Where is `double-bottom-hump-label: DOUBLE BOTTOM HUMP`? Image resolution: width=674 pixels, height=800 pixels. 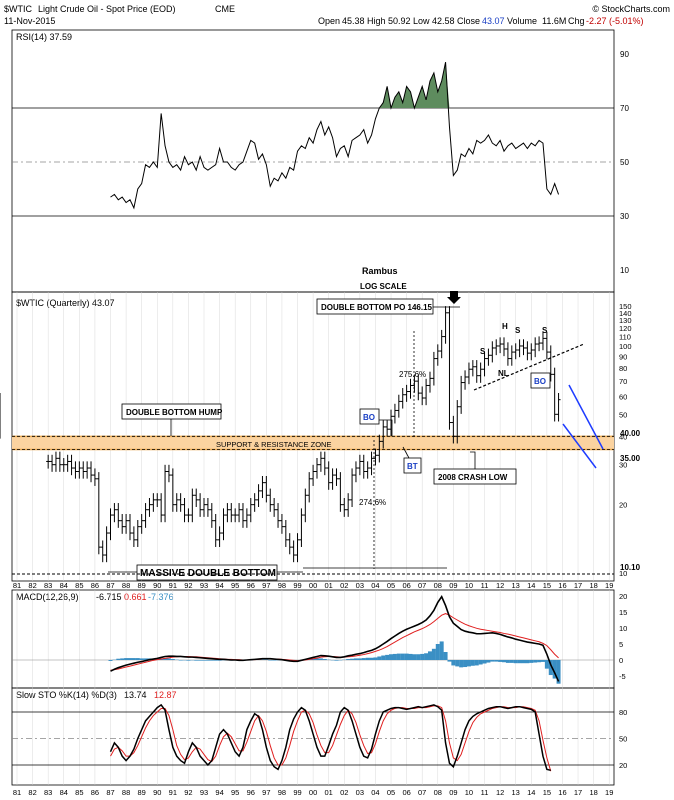
double-bottom-hump-label: DOUBLE BOTTOM HUMP is located at coordinates (174, 412).